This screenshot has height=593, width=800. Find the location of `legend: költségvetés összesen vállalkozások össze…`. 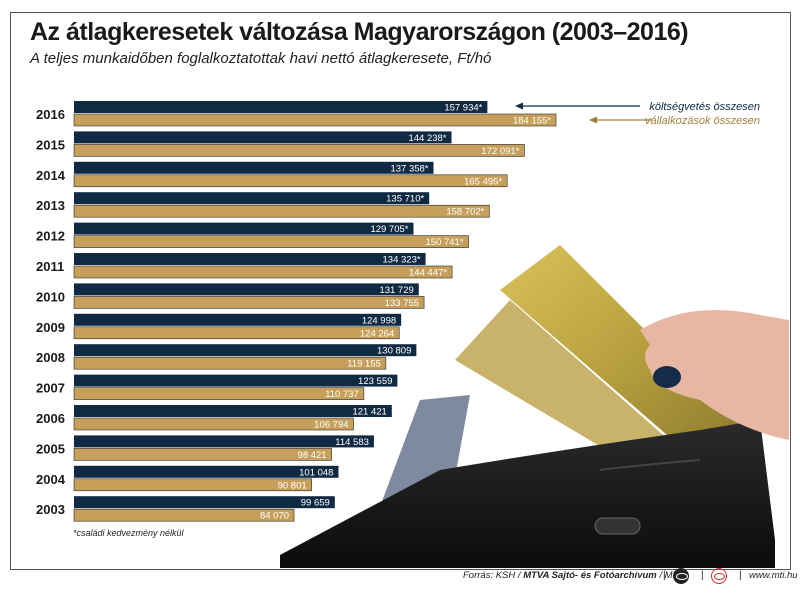

legend: költségvetés összesen vállalkozások össze… is located at coordinates (637, 114).